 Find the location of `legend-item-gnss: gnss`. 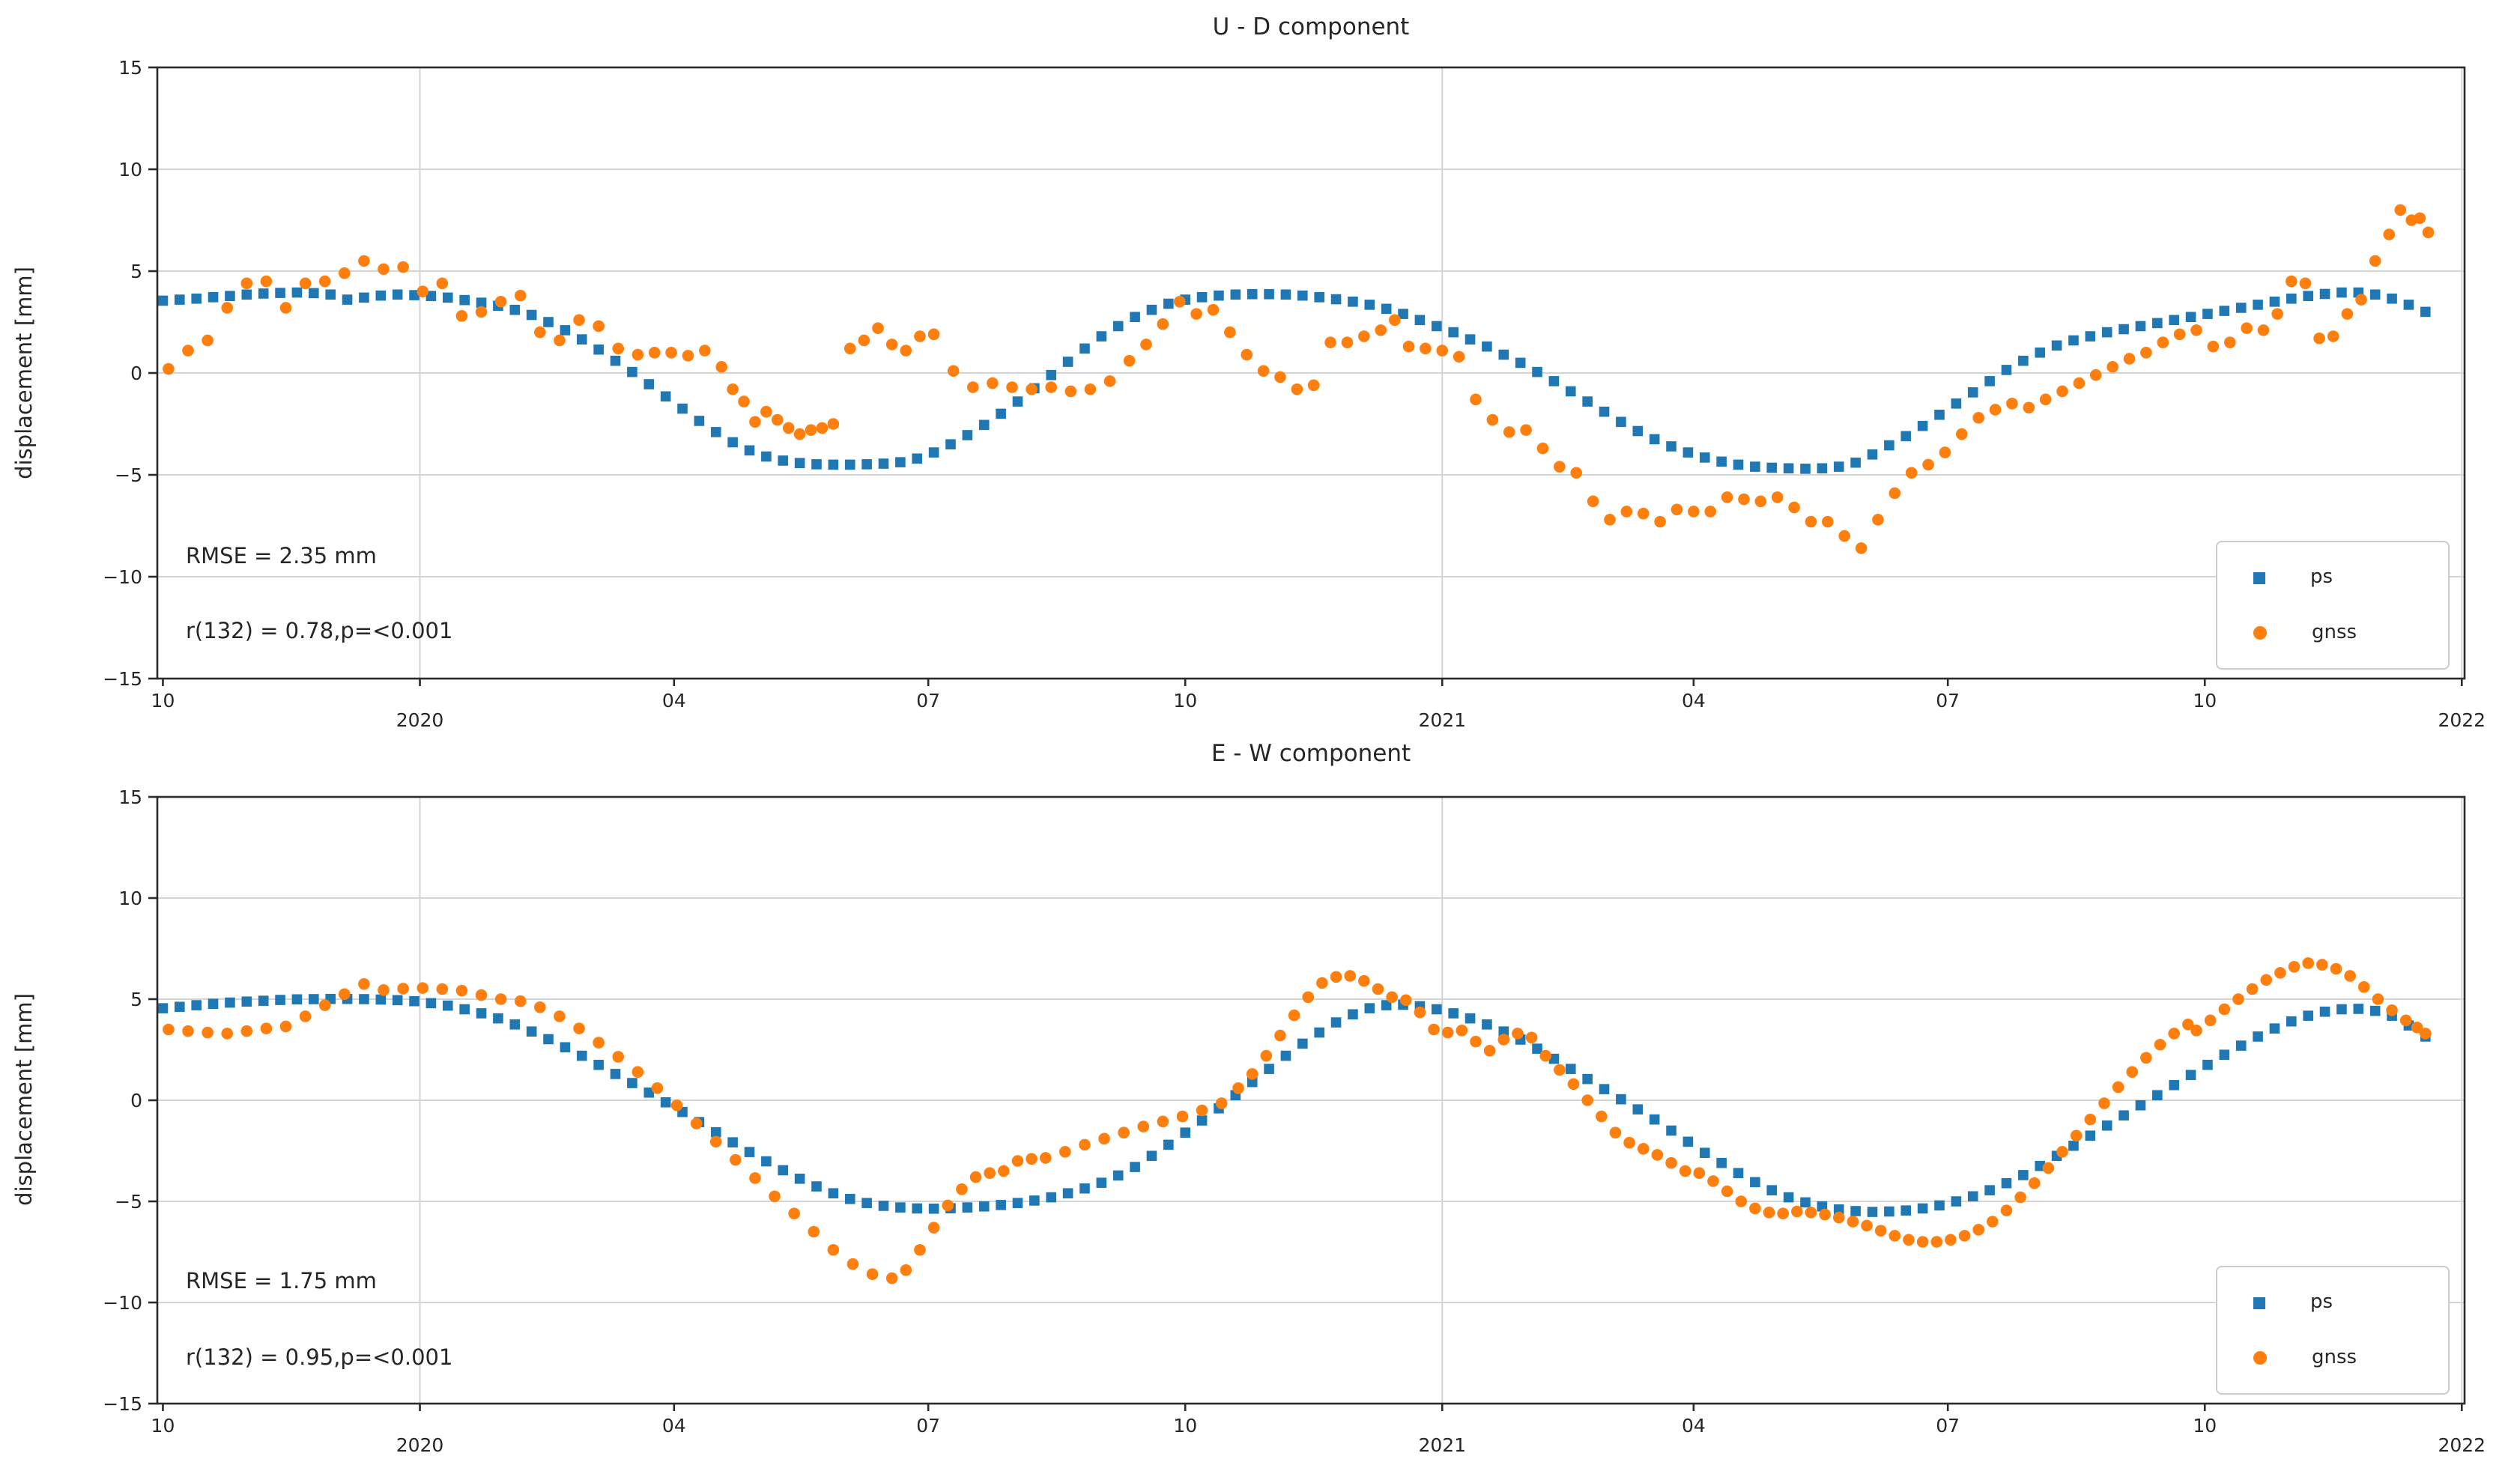

legend-item-gnss: gnss is located at coordinates (2332, 1358).